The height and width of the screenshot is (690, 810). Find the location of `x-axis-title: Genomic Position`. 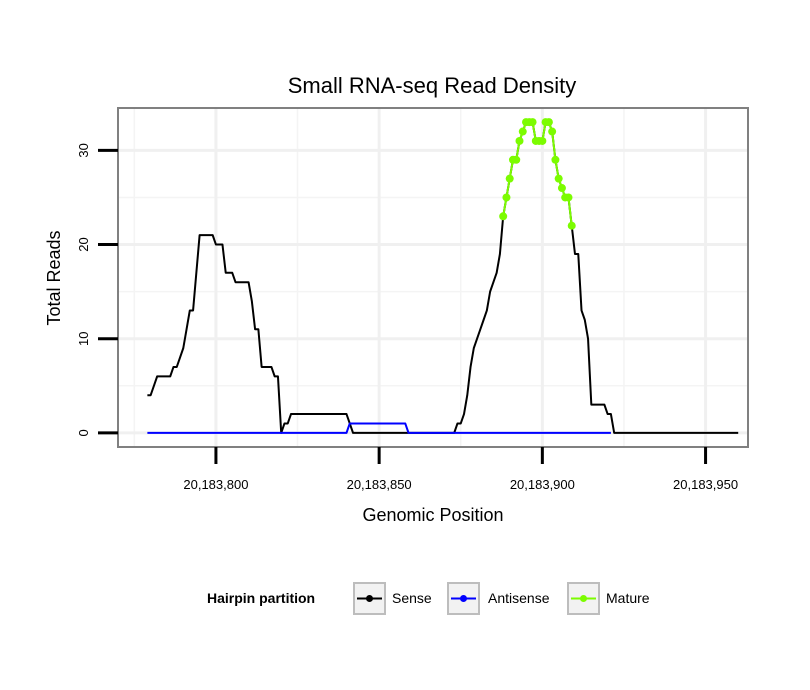

x-axis-title: Genomic Position is located at coordinates (432, 515).